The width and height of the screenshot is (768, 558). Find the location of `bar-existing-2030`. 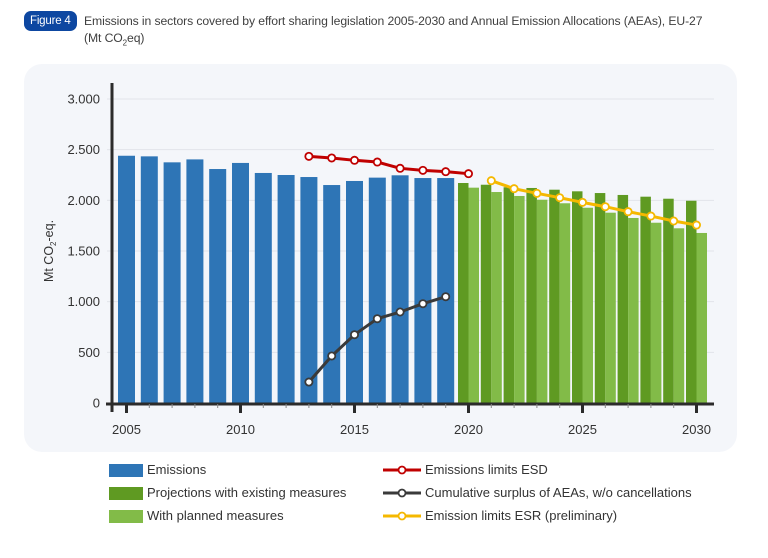

bar-existing-2030 is located at coordinates (691, 301).